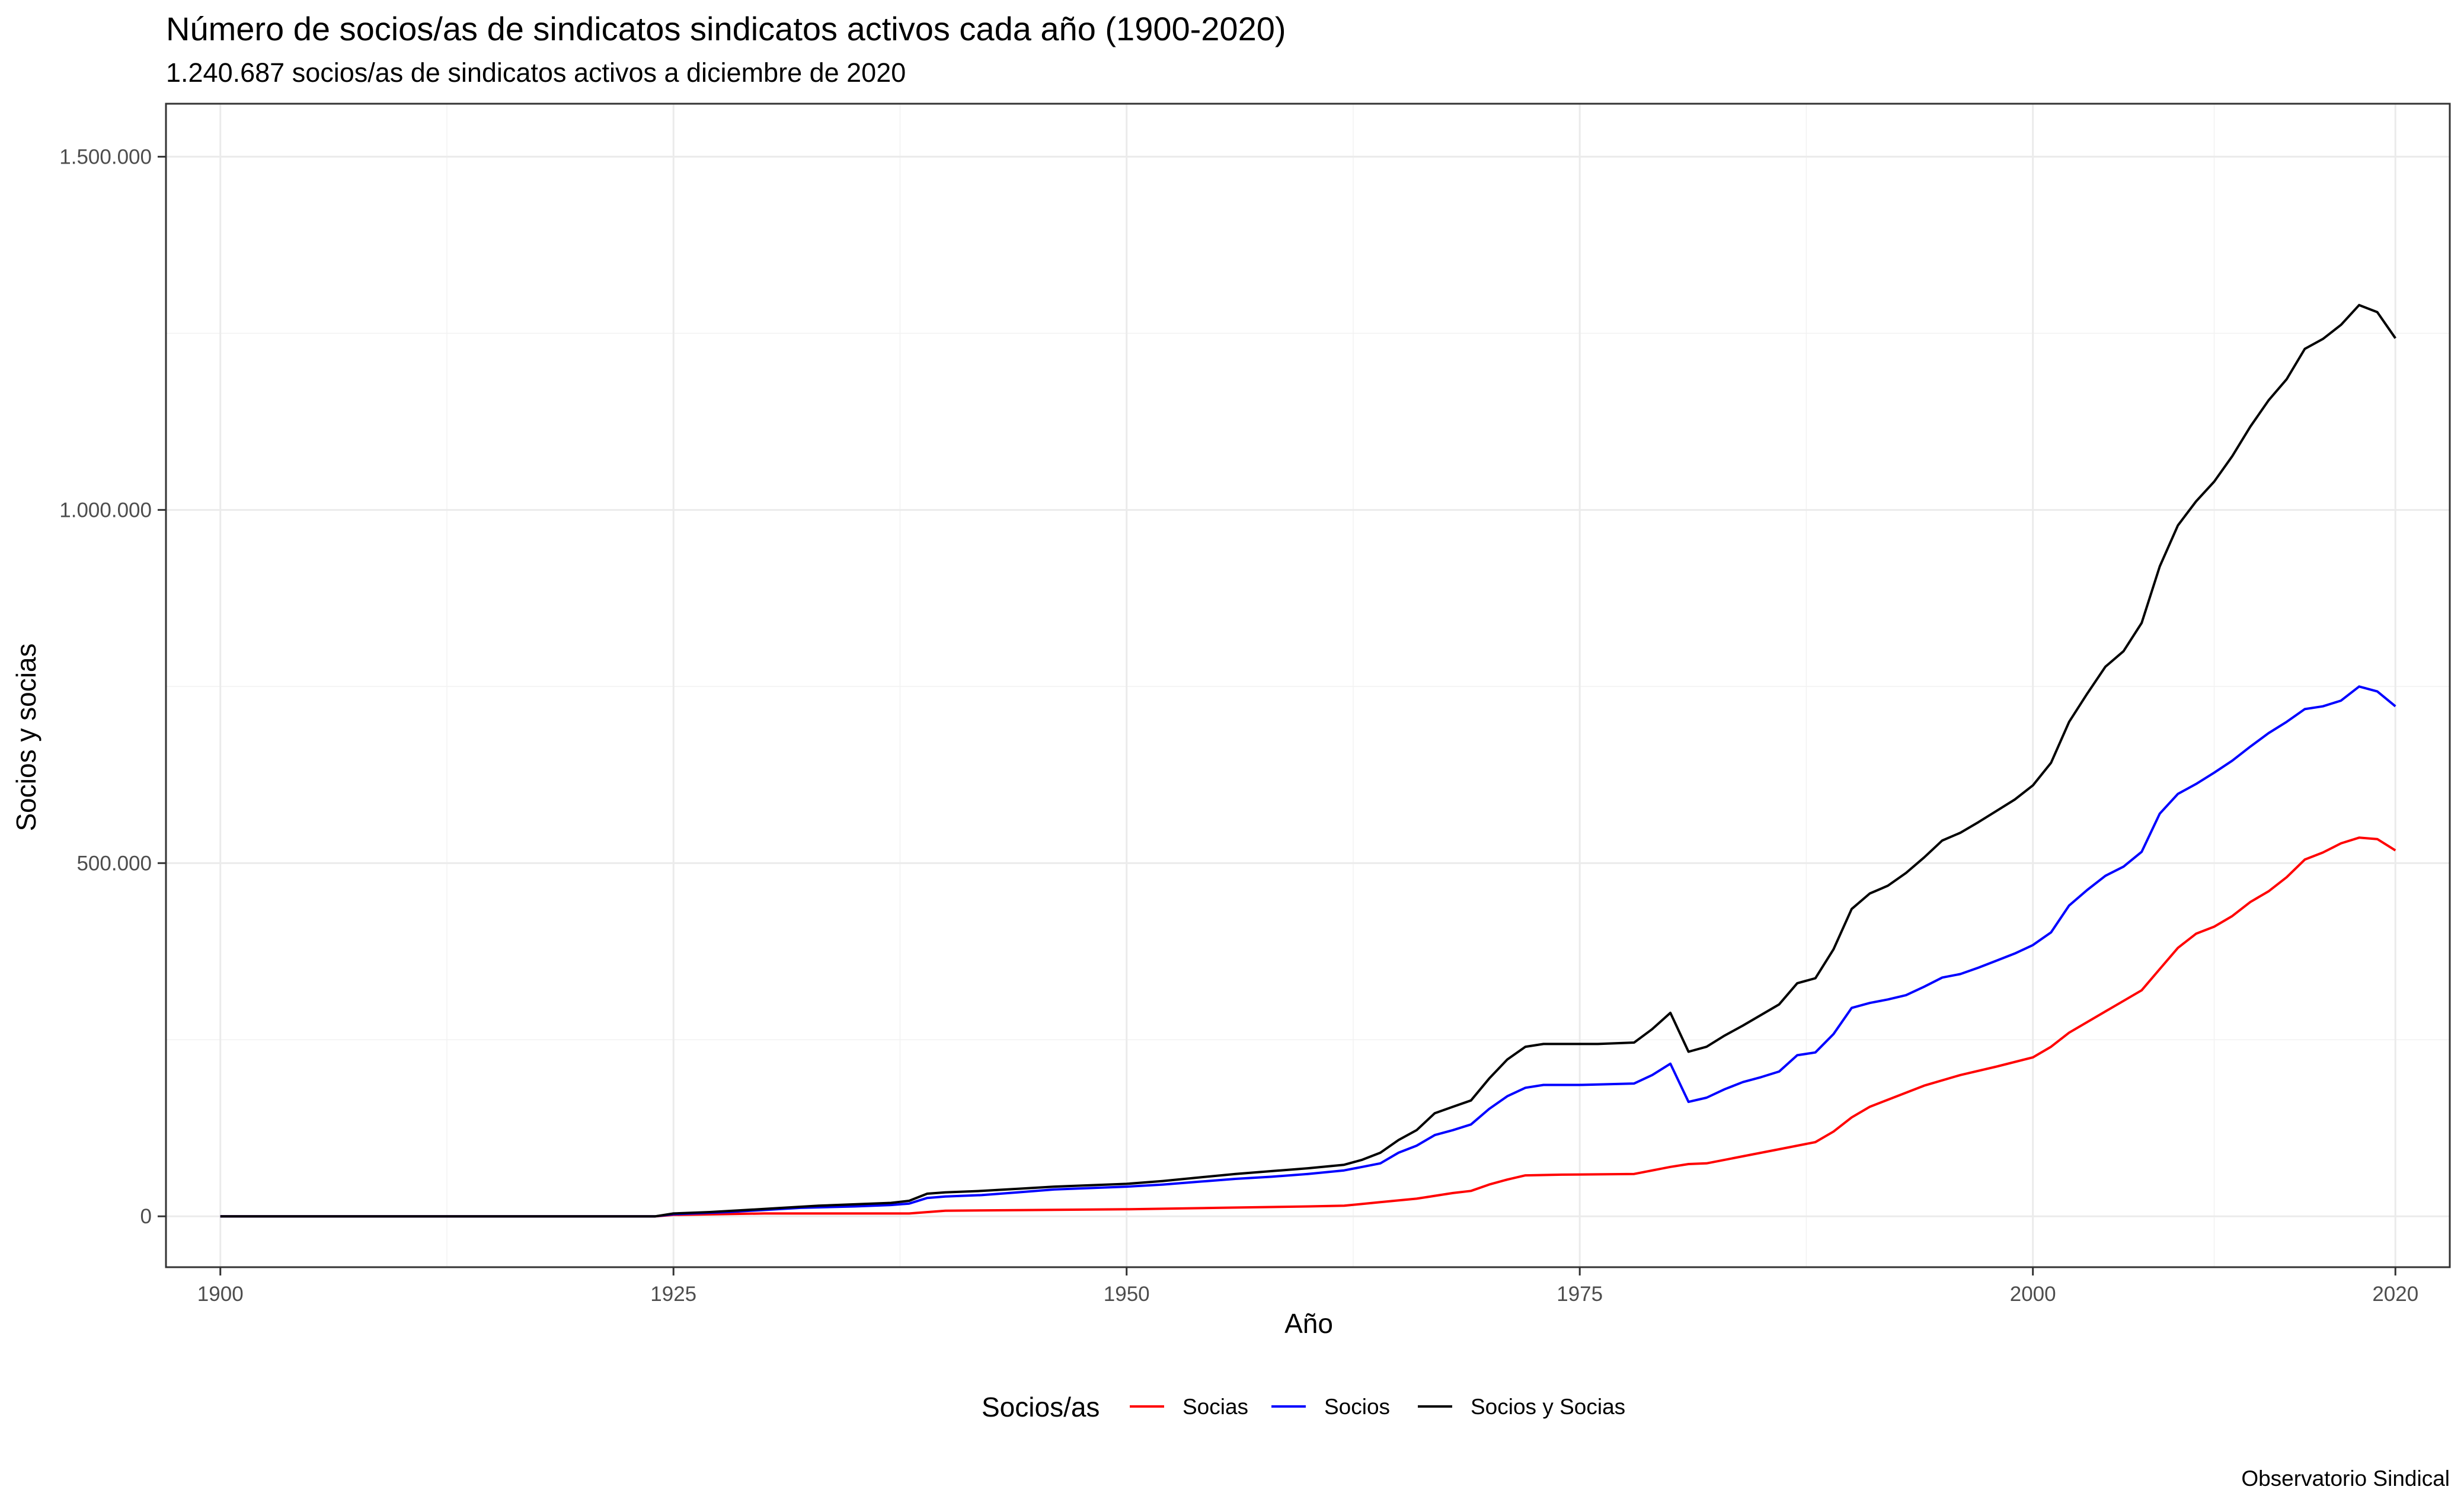  I want to click on y-tick-label: 500.000, so click(114, 863).